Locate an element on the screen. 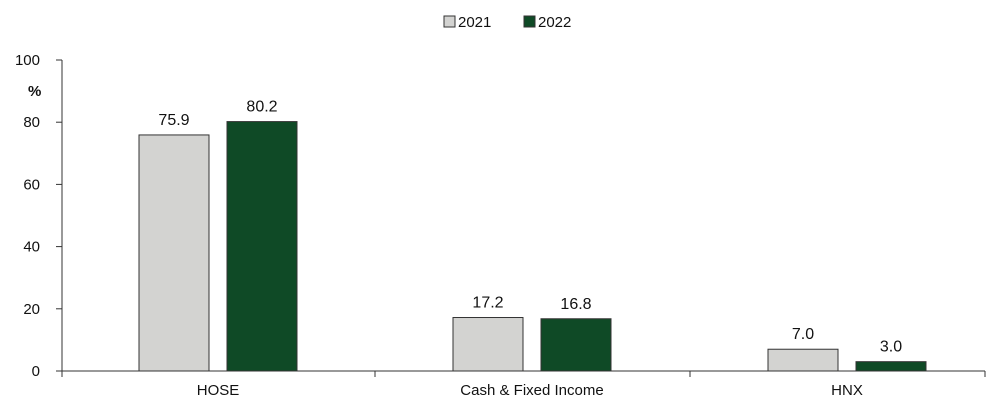 This screenshot has height=399, width=991. data-label: 17.2 is located at coordinates (487, 303).